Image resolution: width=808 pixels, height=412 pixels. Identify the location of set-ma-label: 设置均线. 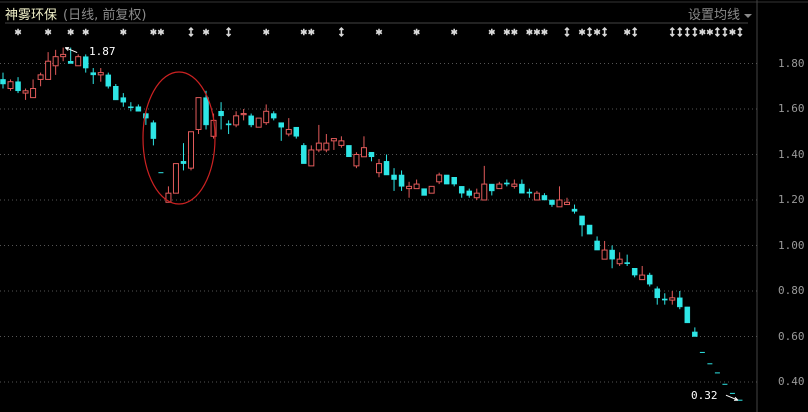
(714, 15).